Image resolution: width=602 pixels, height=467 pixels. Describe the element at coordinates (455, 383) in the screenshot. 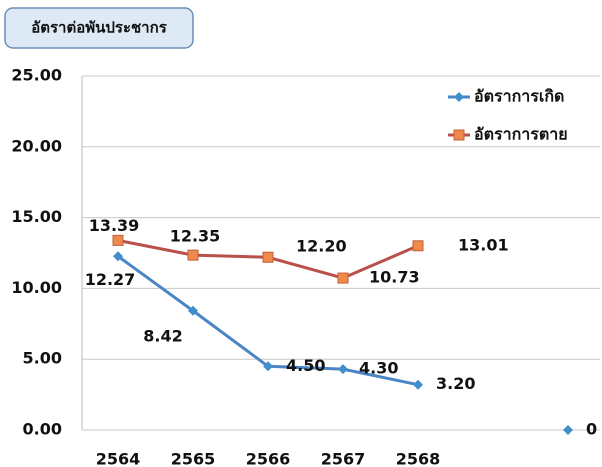

I see `data-label: 3.20` at that location.